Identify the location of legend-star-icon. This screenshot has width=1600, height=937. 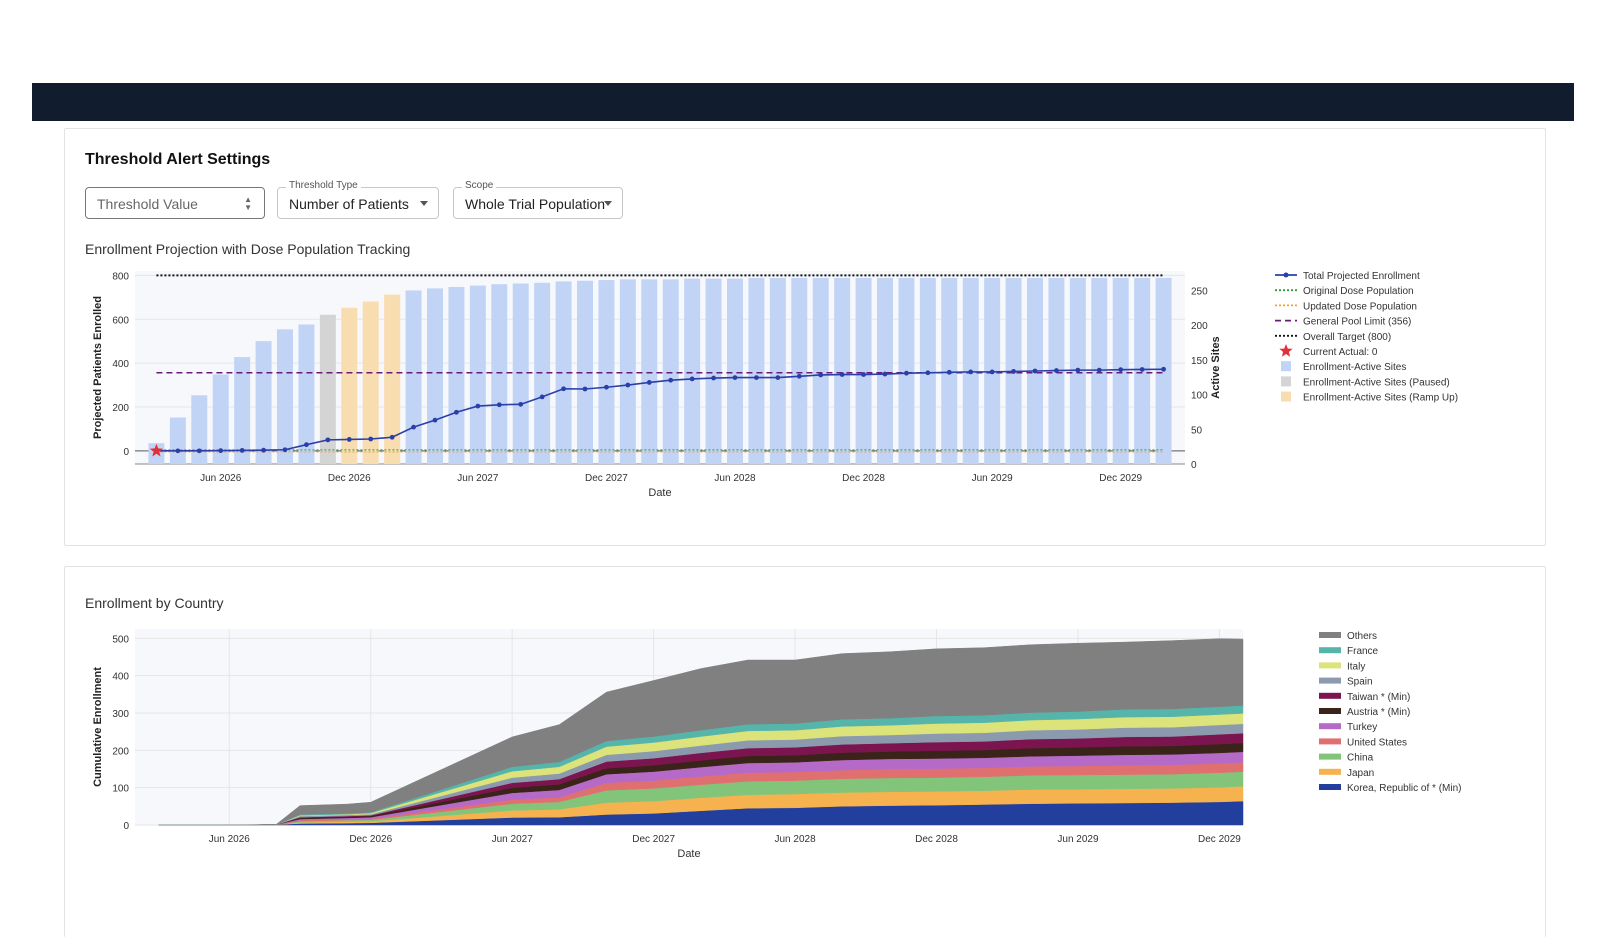
(1286, 350).